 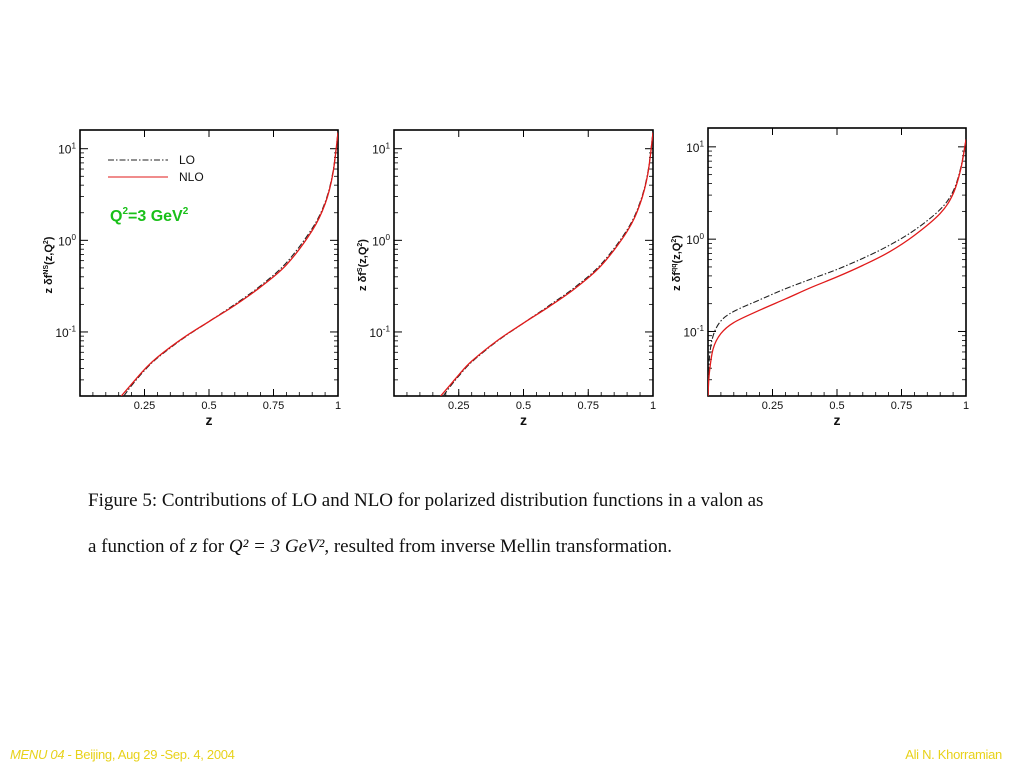 I want to click on chart-annotation: Q2=3 GeV2, so click(x=149, y=215).